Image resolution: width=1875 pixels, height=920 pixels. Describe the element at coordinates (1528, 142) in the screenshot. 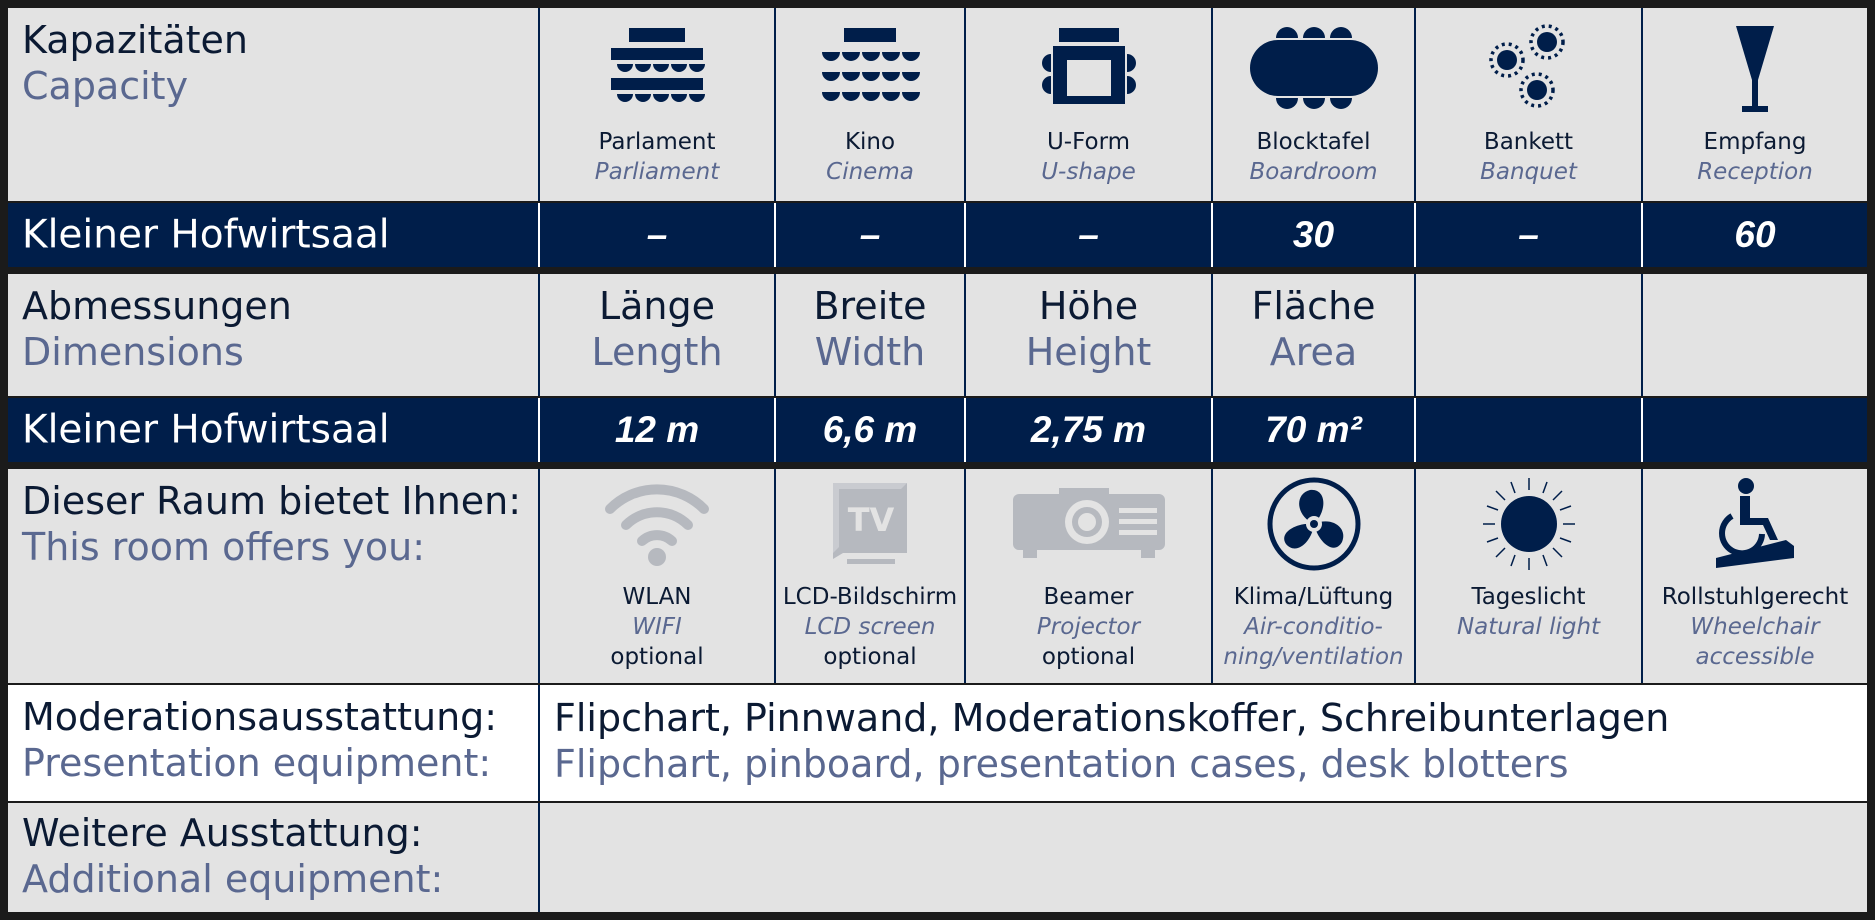

I see `capacity-col-label-de: Bankett` at that location.